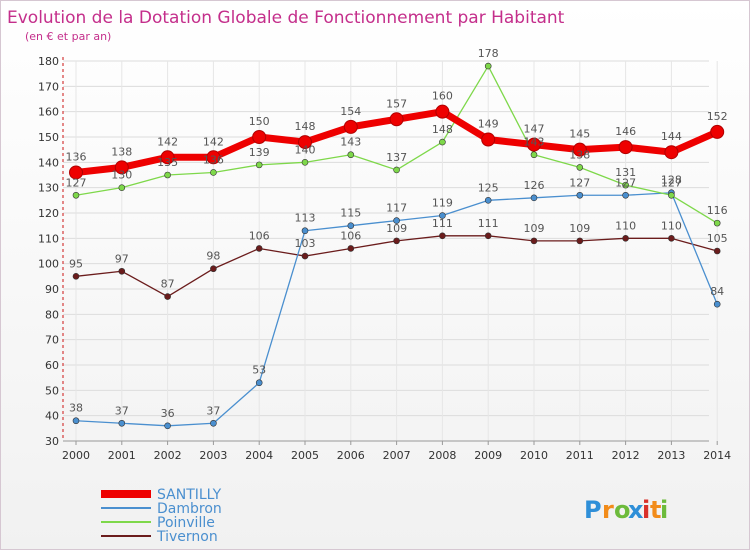  What do you see at coordinates (259, 137) in the screenshot?
I see `point-santilly-2004` at bounding box center [259, 137].